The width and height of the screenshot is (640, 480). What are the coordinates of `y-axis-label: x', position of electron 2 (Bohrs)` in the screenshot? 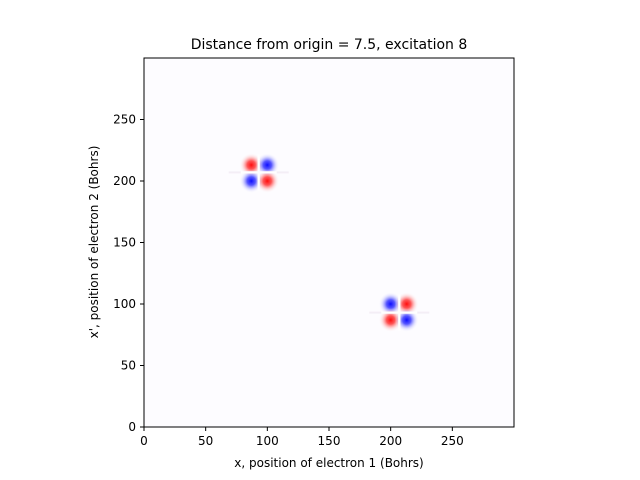 It's located at (94, 242).